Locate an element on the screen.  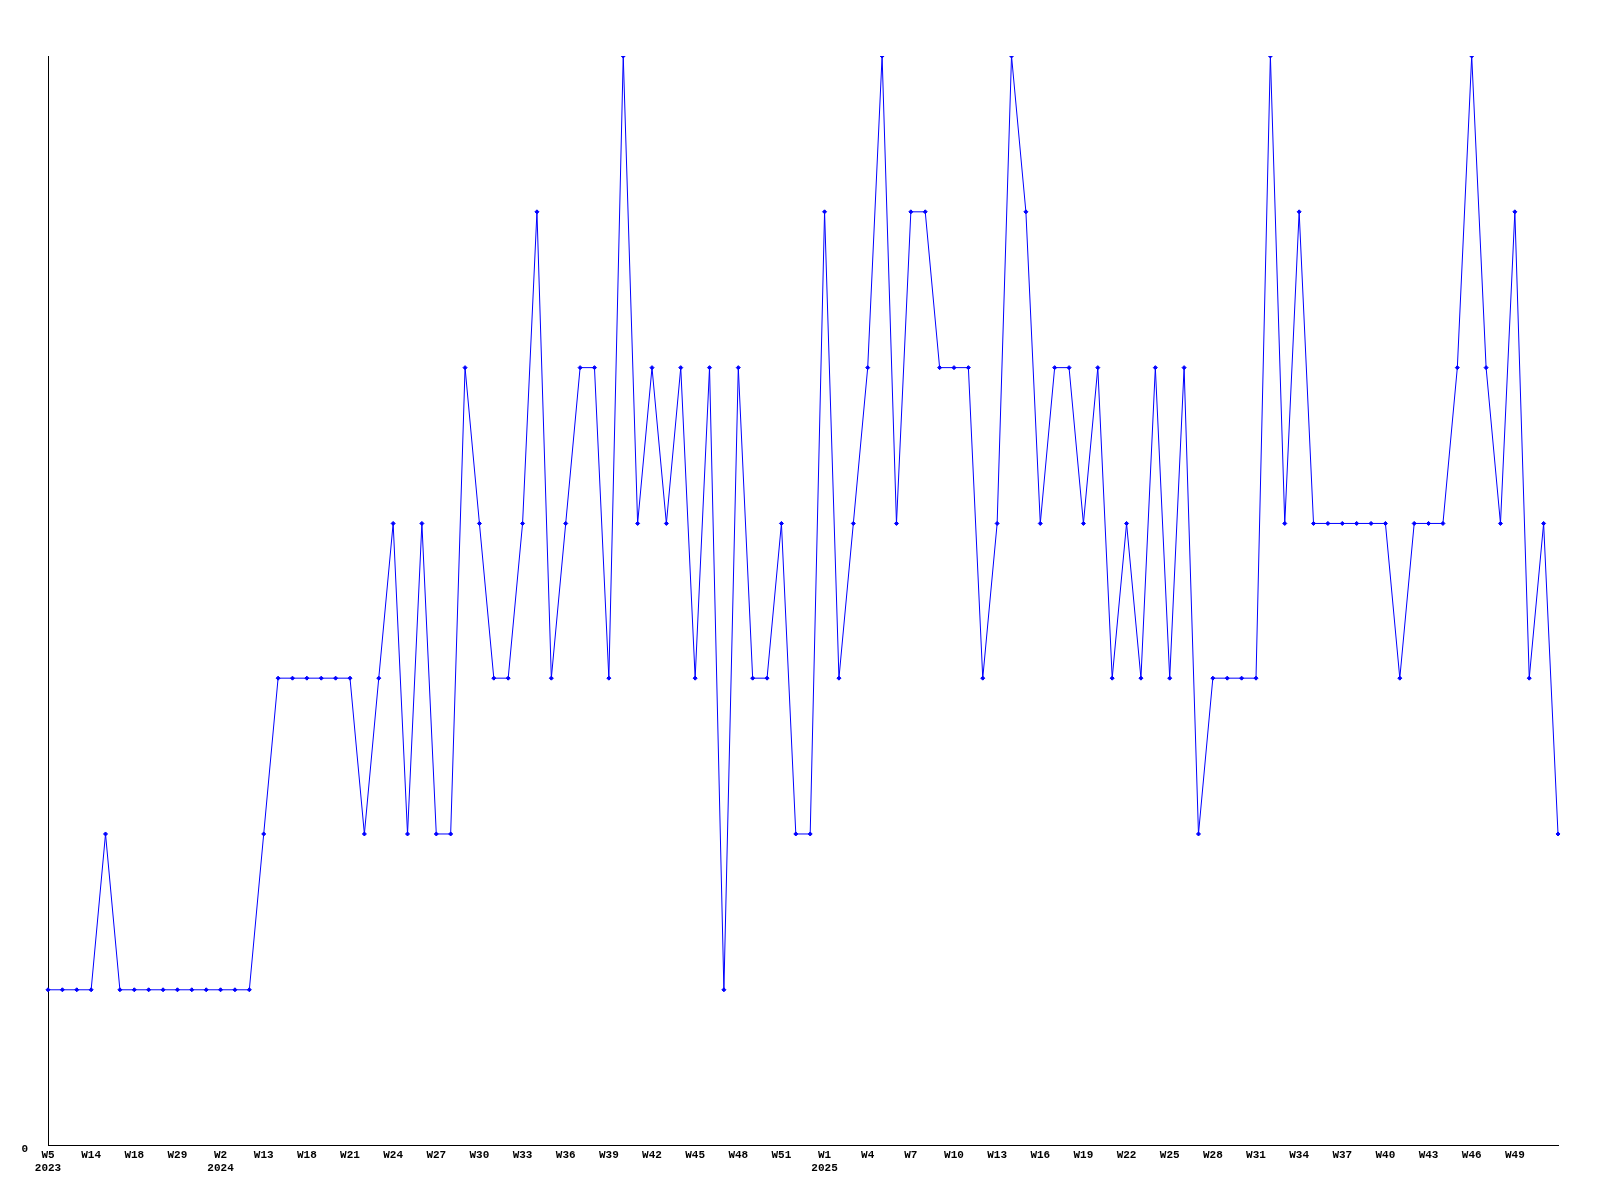
x-tick-label: W45 is located at coordinates (695, 1154).